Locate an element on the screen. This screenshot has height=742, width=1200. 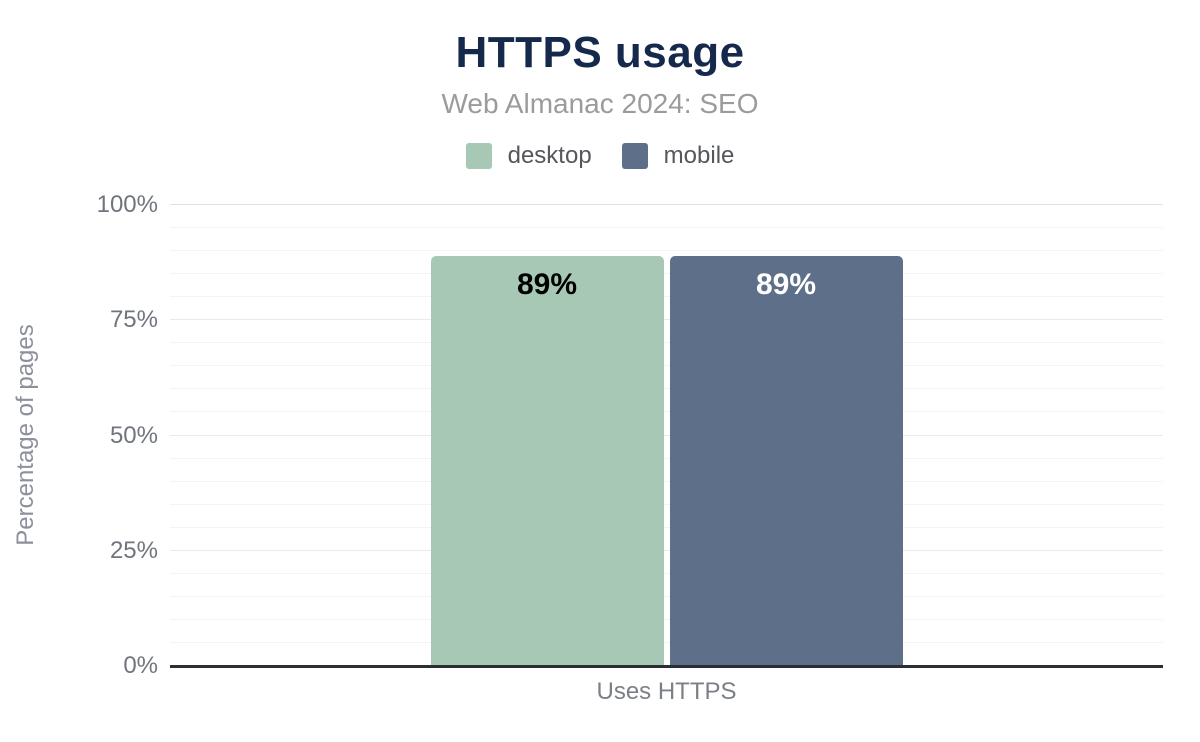
y-tick-label-100: 100% is located at coordinates (127, 204).